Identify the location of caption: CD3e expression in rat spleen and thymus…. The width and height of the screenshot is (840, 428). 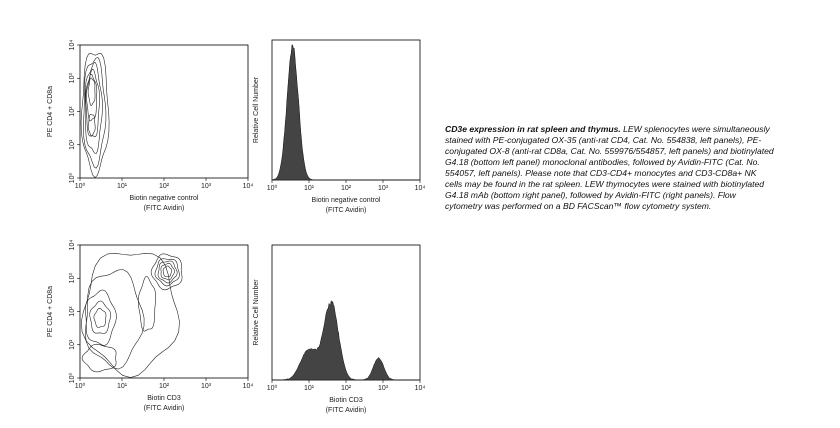
(610, 168).